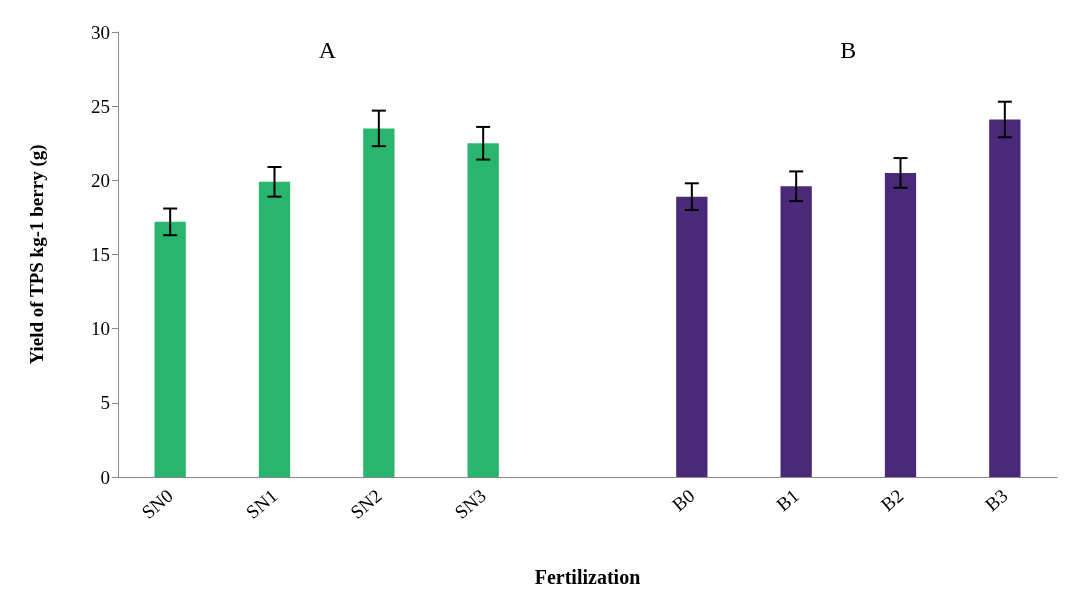 The height and width of the screenshot is (600, 1073). Describe the element at coordinates (892, 500) in the screenshot. I see `x-tick-label: B2` at that location.